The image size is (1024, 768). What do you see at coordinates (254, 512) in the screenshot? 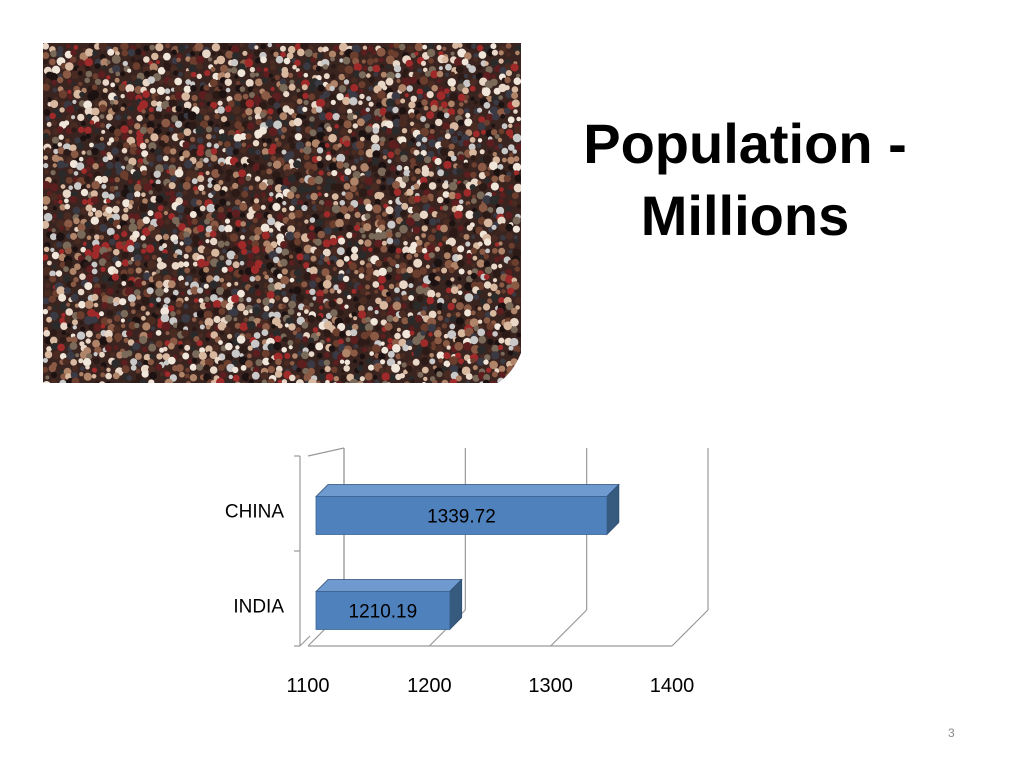
I see `category-label: CHINA` at bounding box center [254, 512].